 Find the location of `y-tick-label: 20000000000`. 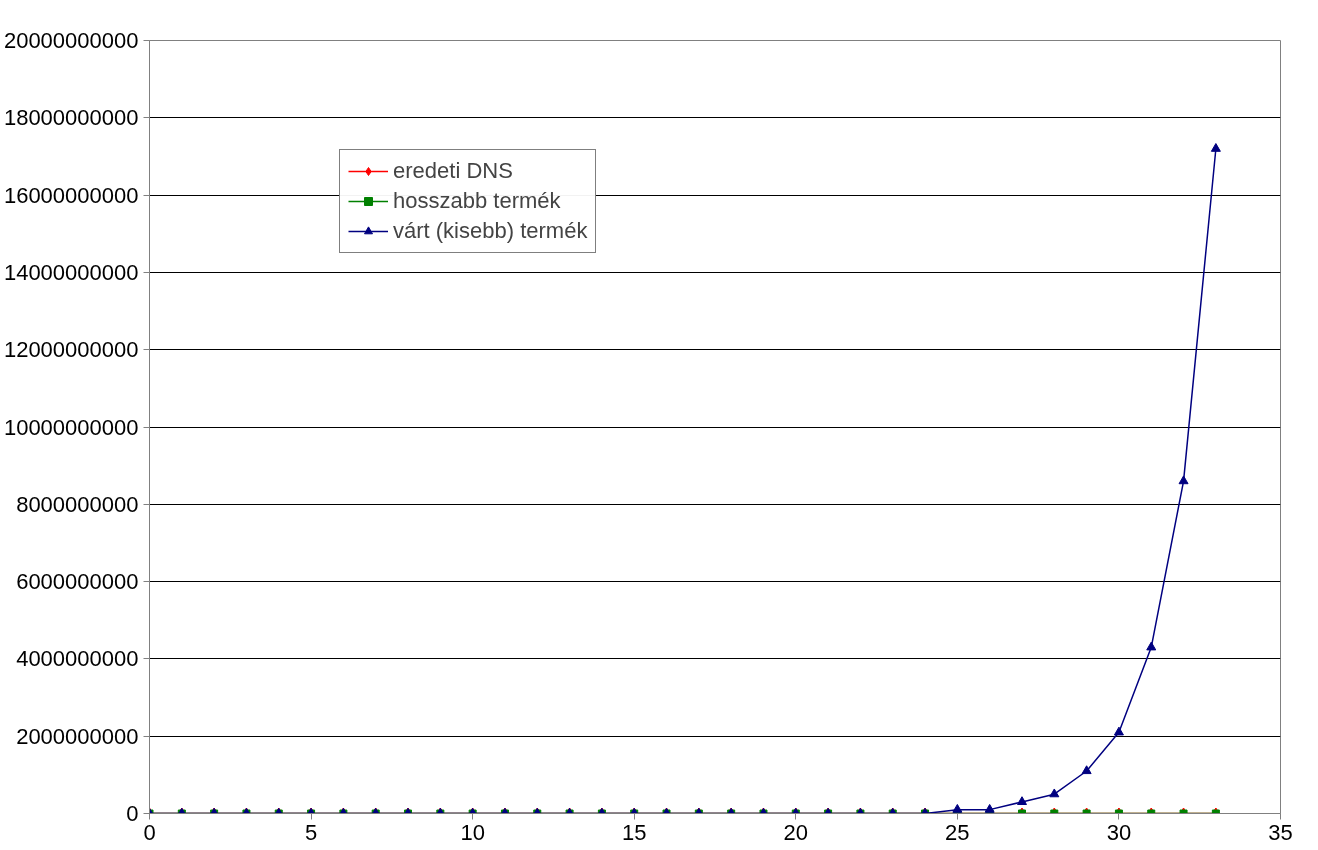

y-tick-label: 20000000000 is located at coordinates (71, 40).